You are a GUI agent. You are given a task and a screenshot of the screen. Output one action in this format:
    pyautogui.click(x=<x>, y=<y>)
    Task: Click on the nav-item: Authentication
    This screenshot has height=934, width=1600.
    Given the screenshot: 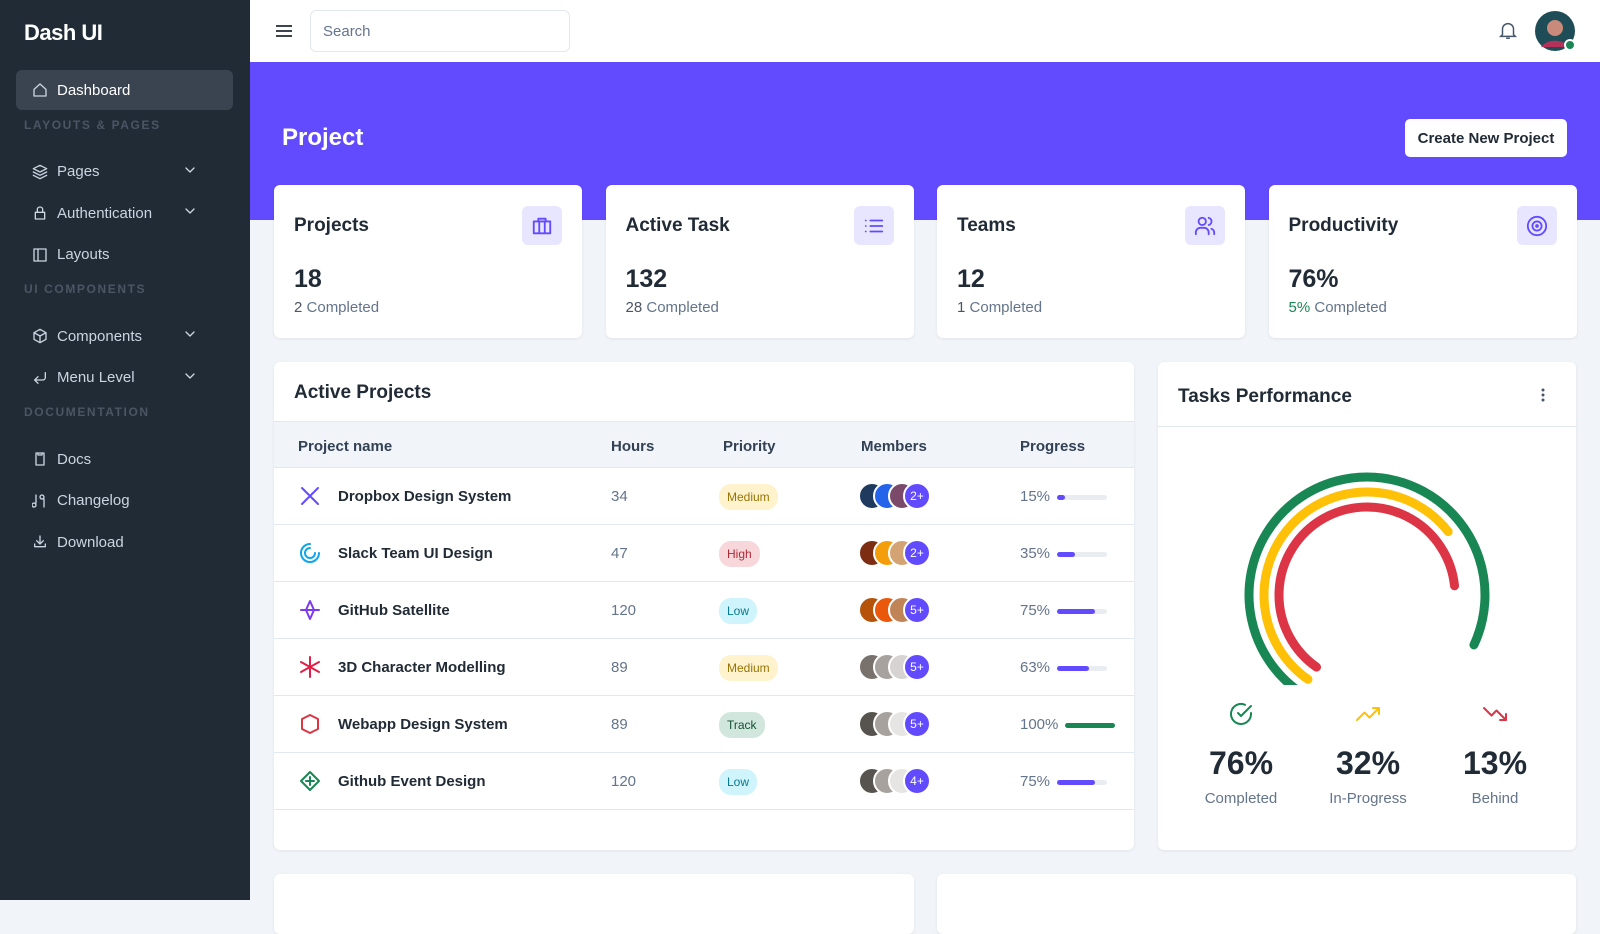 What is the action you would take?
    pyautogui.click(x=124, y=213)
    